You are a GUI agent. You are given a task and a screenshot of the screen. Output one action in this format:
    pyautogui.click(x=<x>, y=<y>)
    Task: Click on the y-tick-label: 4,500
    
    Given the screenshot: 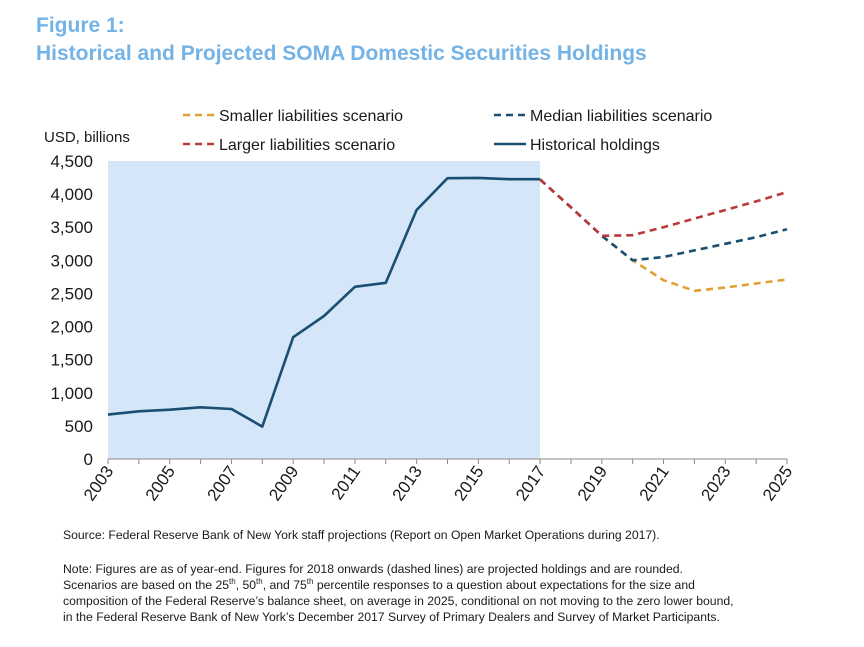 What is the action you would take?
    pyautogui.click(x=71, y=161)
    